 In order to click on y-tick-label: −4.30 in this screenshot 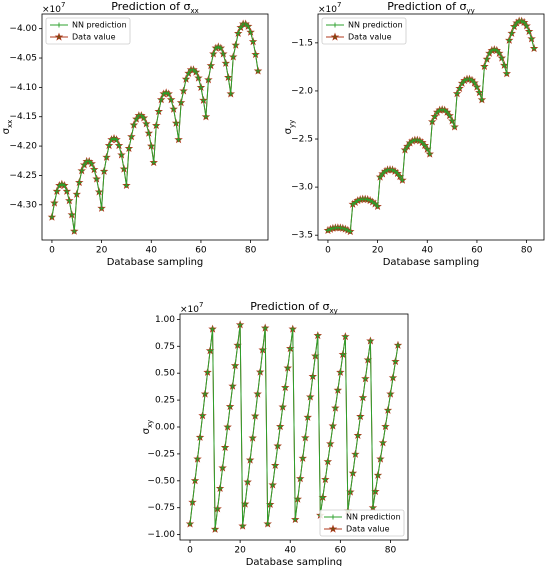, I will do `click(23, 205)`.